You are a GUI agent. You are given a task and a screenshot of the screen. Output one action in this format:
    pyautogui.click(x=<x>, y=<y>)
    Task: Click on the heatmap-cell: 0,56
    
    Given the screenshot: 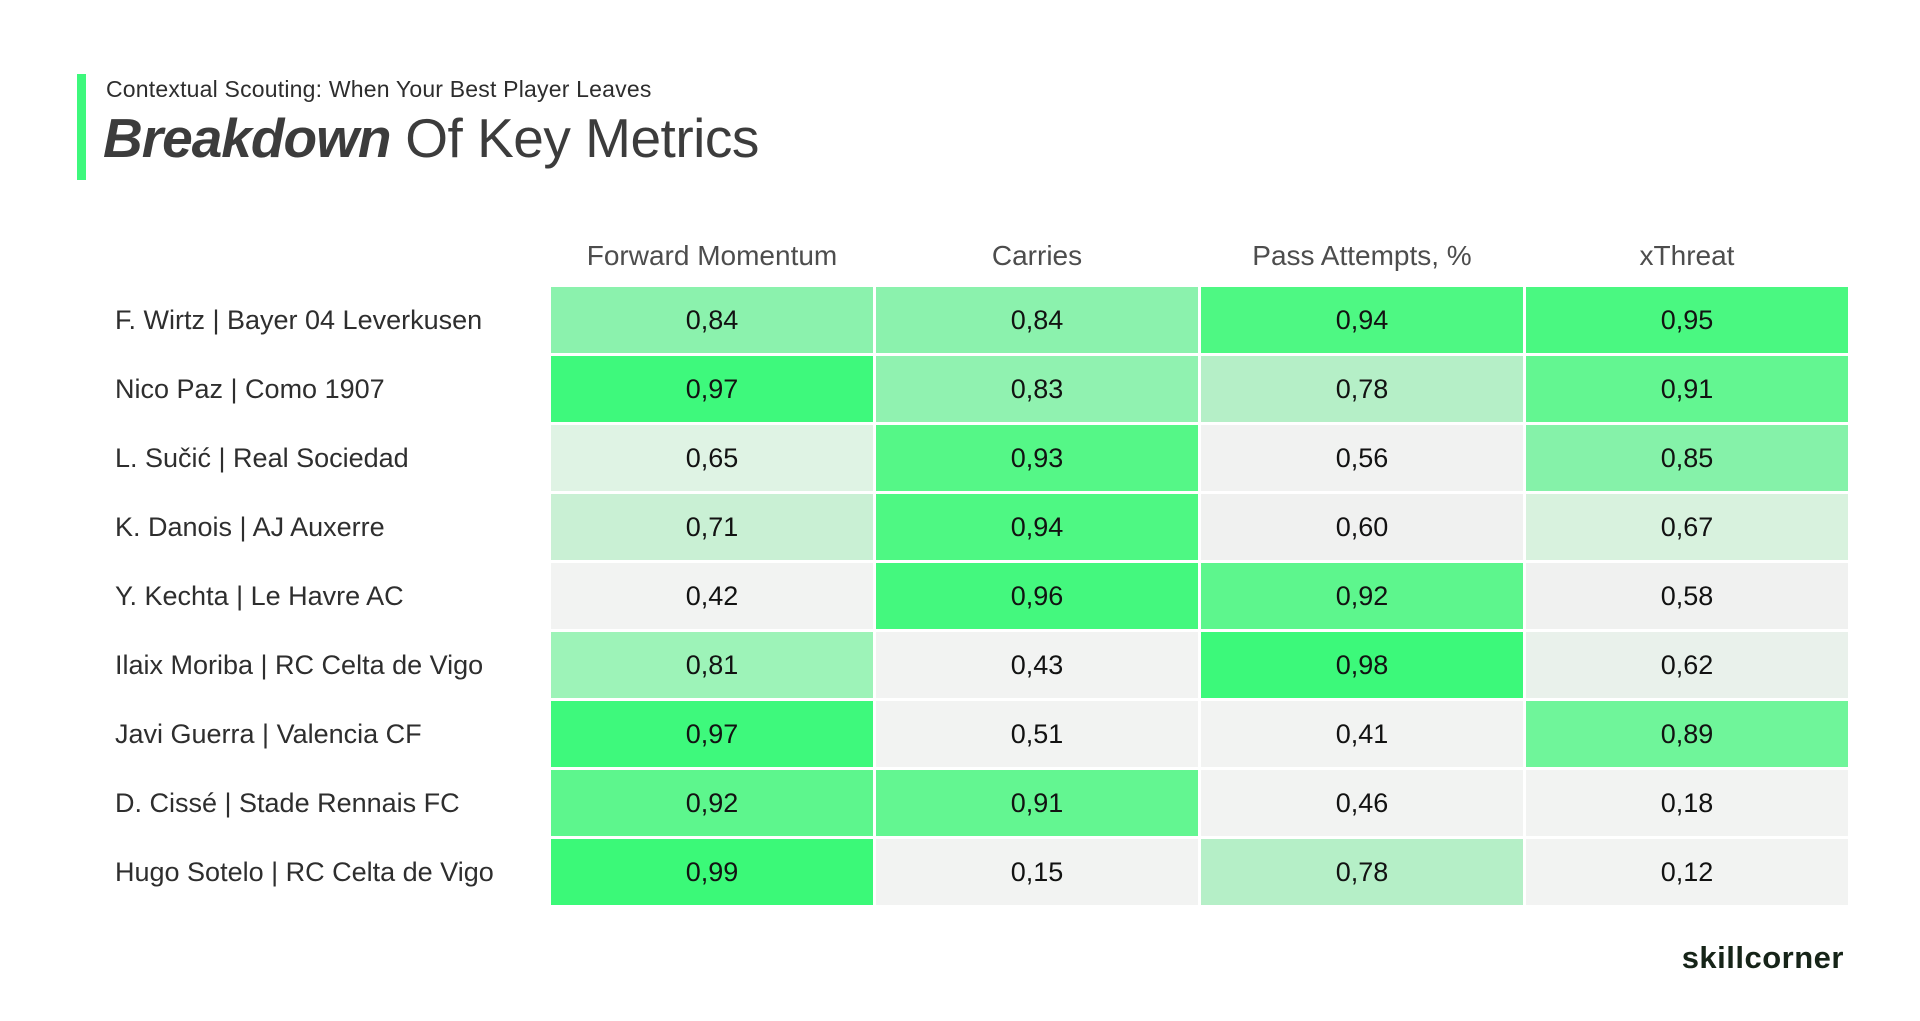 What is the action you would take?
    pyautogui.click(x=1362, y=458)
    